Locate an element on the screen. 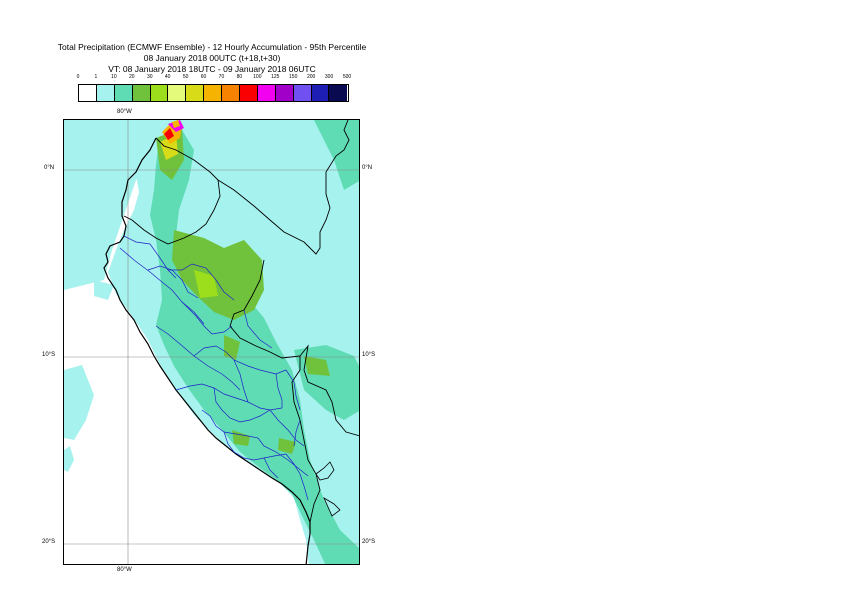 The width and height of the screenshot is (842, 596). border-peru-bolivia is located at coordinates (306, 439).